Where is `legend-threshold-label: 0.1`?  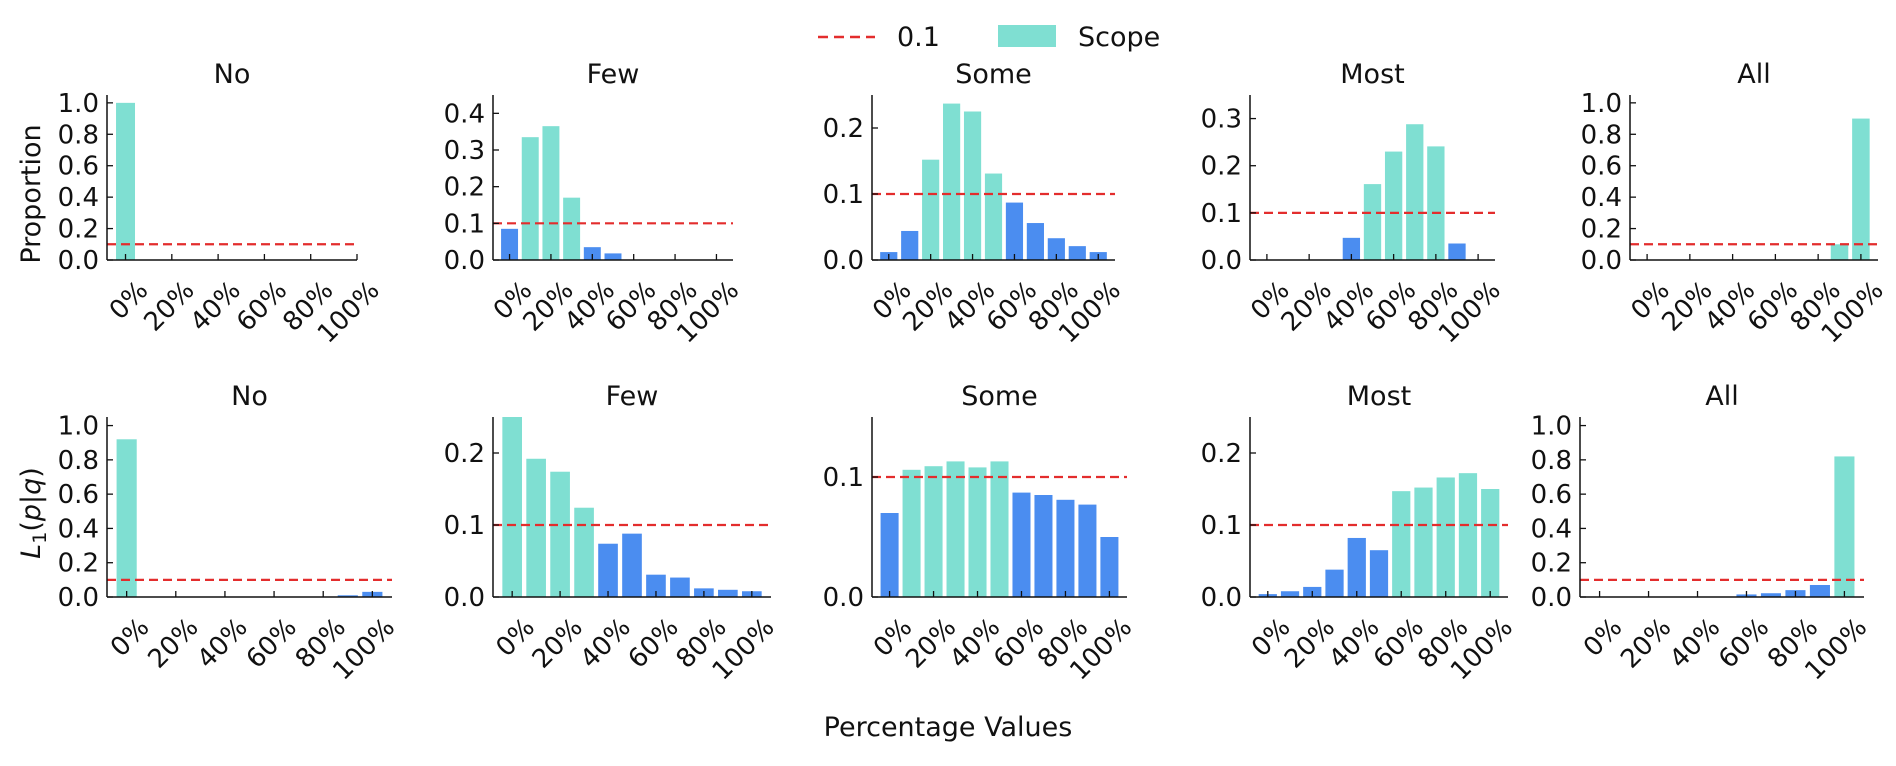
legend-threshold-label: 0.1 is located at coordinates (918, 37).